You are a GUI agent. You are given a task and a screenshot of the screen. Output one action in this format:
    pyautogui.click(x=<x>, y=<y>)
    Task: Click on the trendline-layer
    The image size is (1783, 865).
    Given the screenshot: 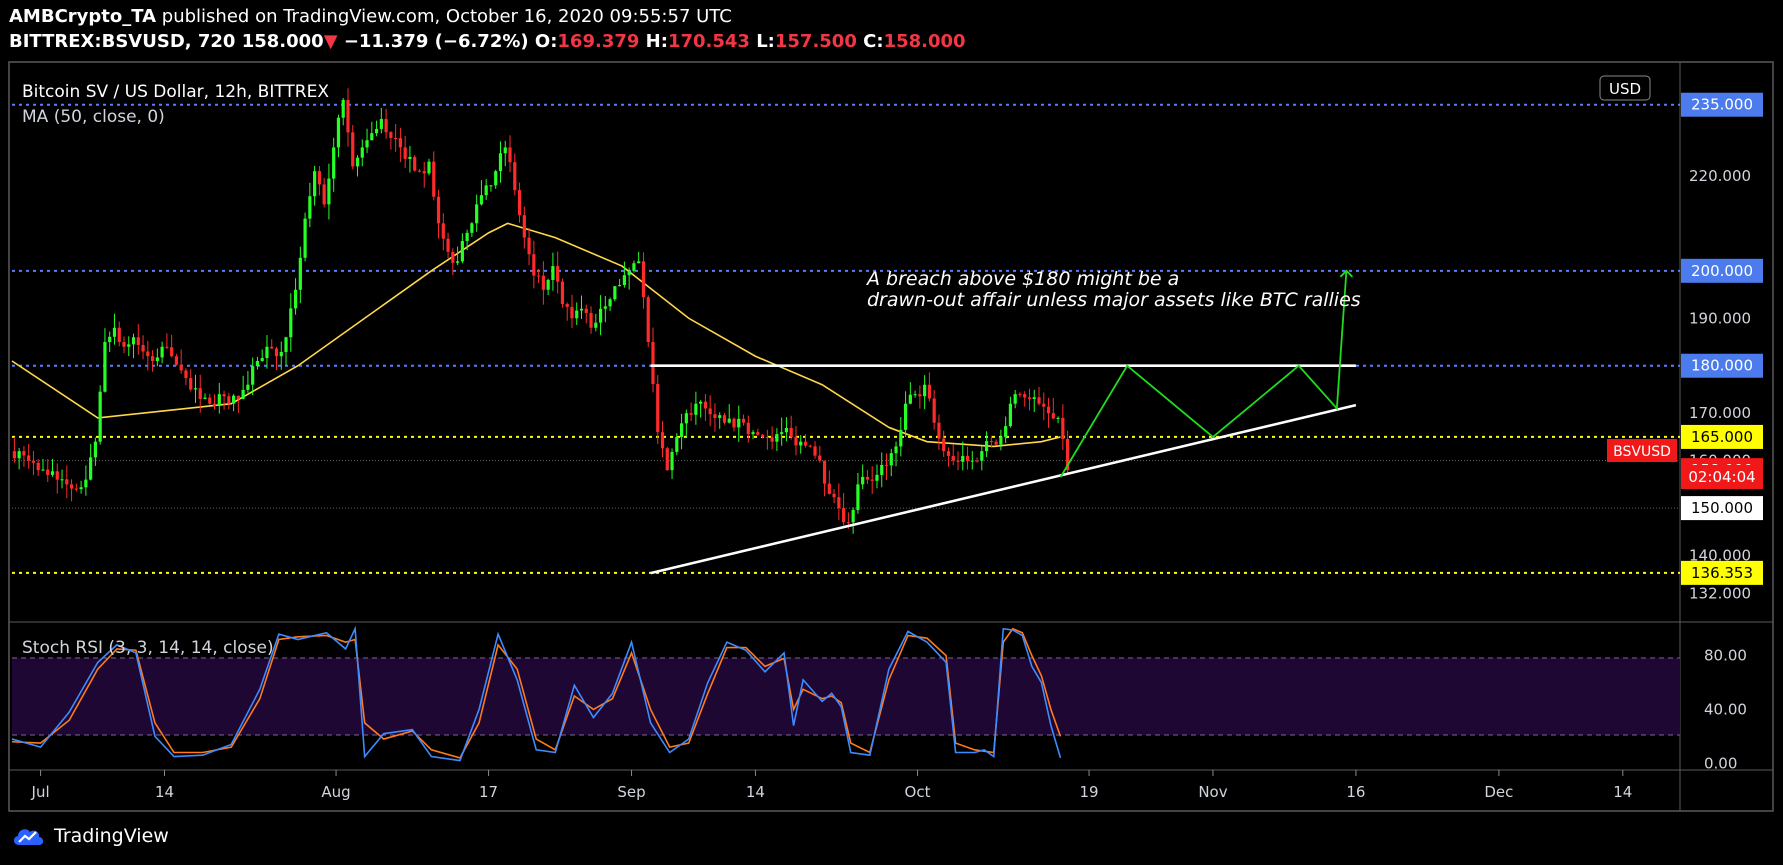 What is the action you would take?
    pyautogui.click(x=1003, y=422)
    